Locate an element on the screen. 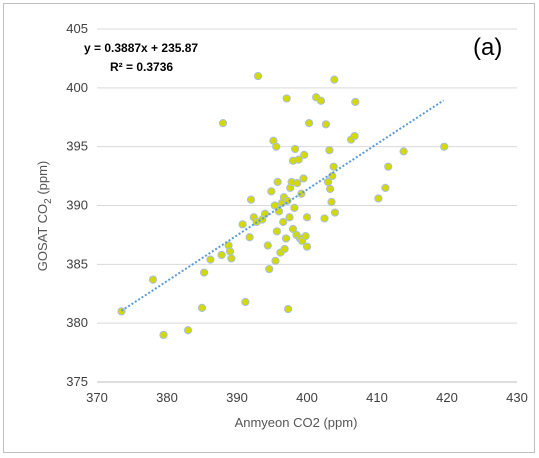 The height and width of the screenshot is (458, 539). y-tick-label: 380 is located at coordinates (77, 322).